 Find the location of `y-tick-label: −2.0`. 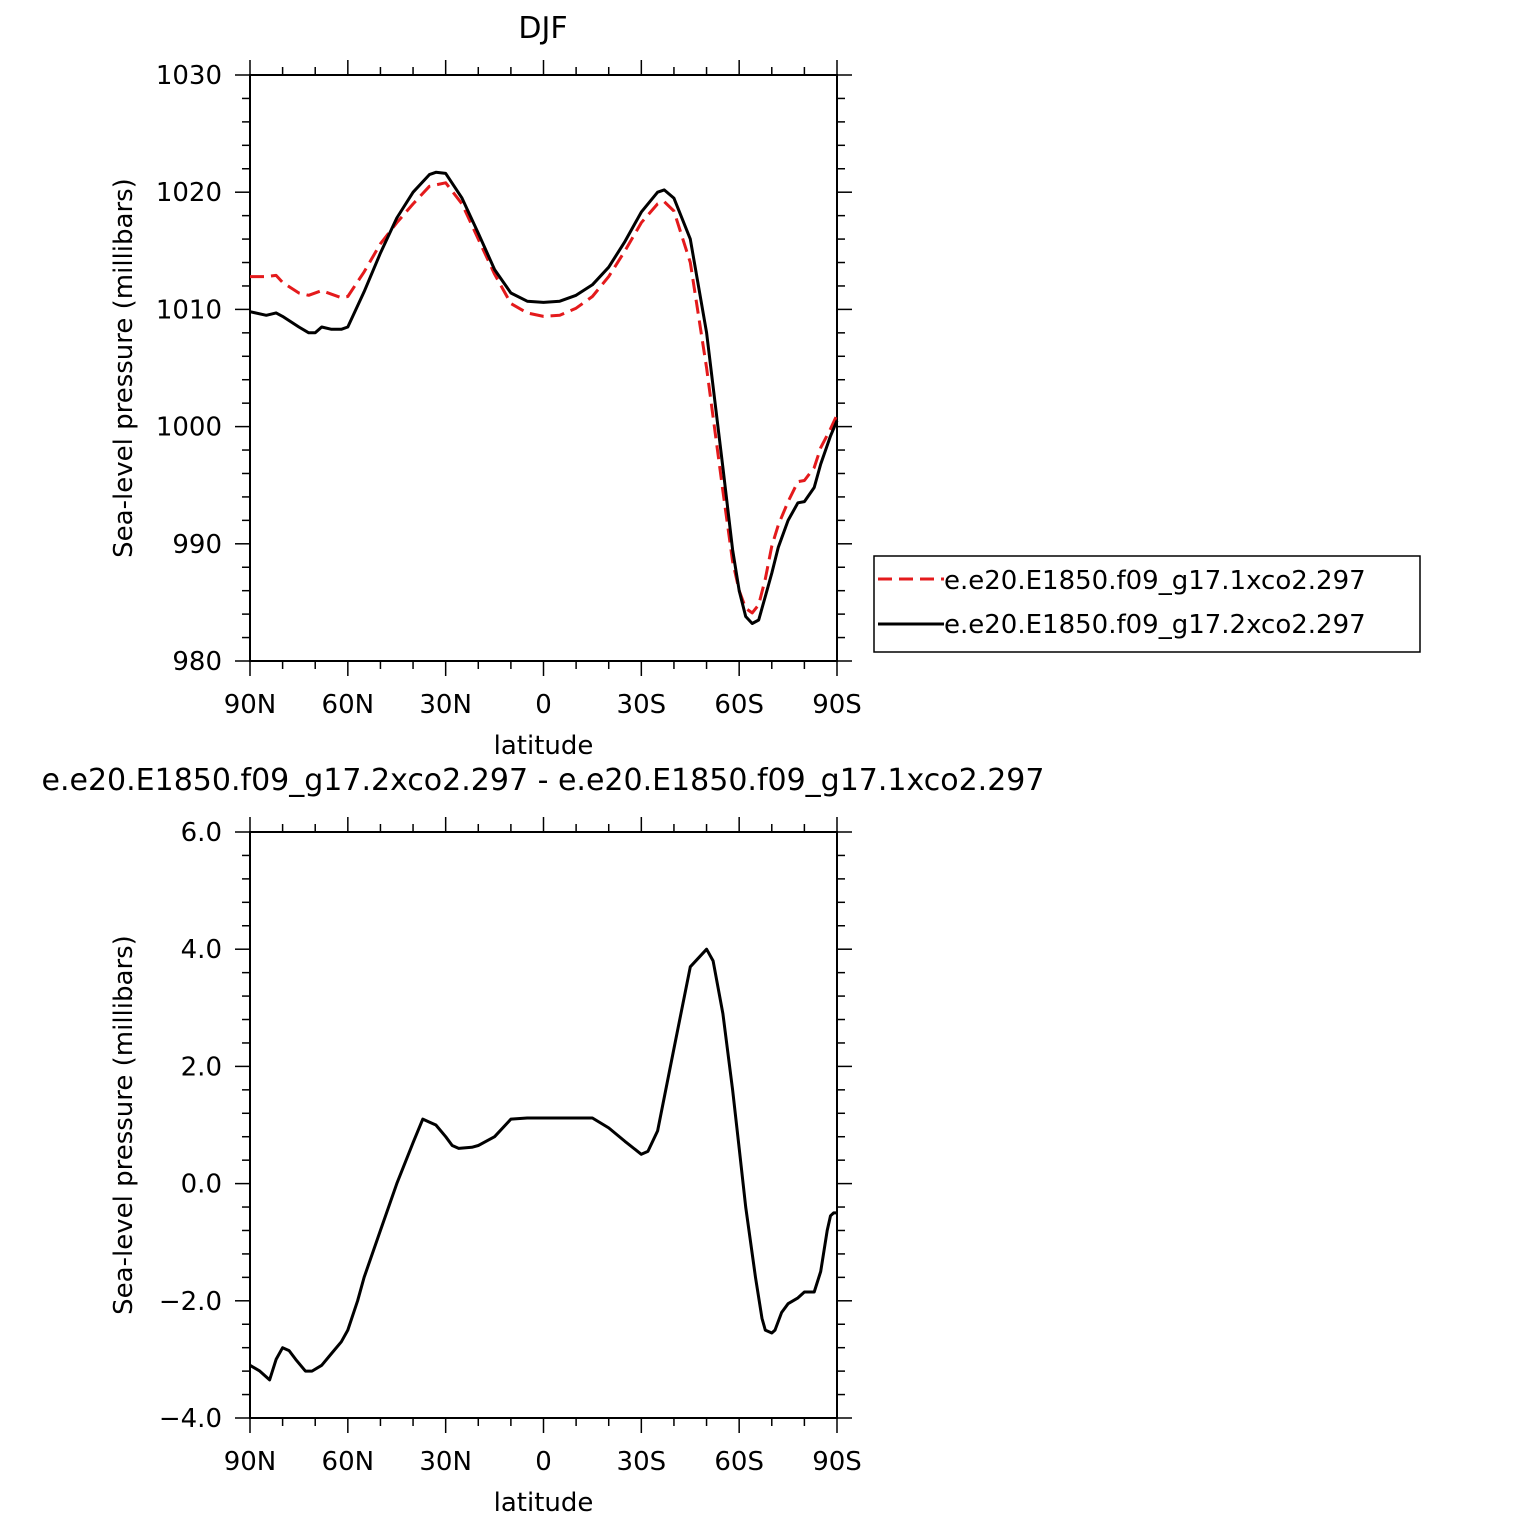

y-tick-label: −2.0 is located at coordinates (190, 1302).